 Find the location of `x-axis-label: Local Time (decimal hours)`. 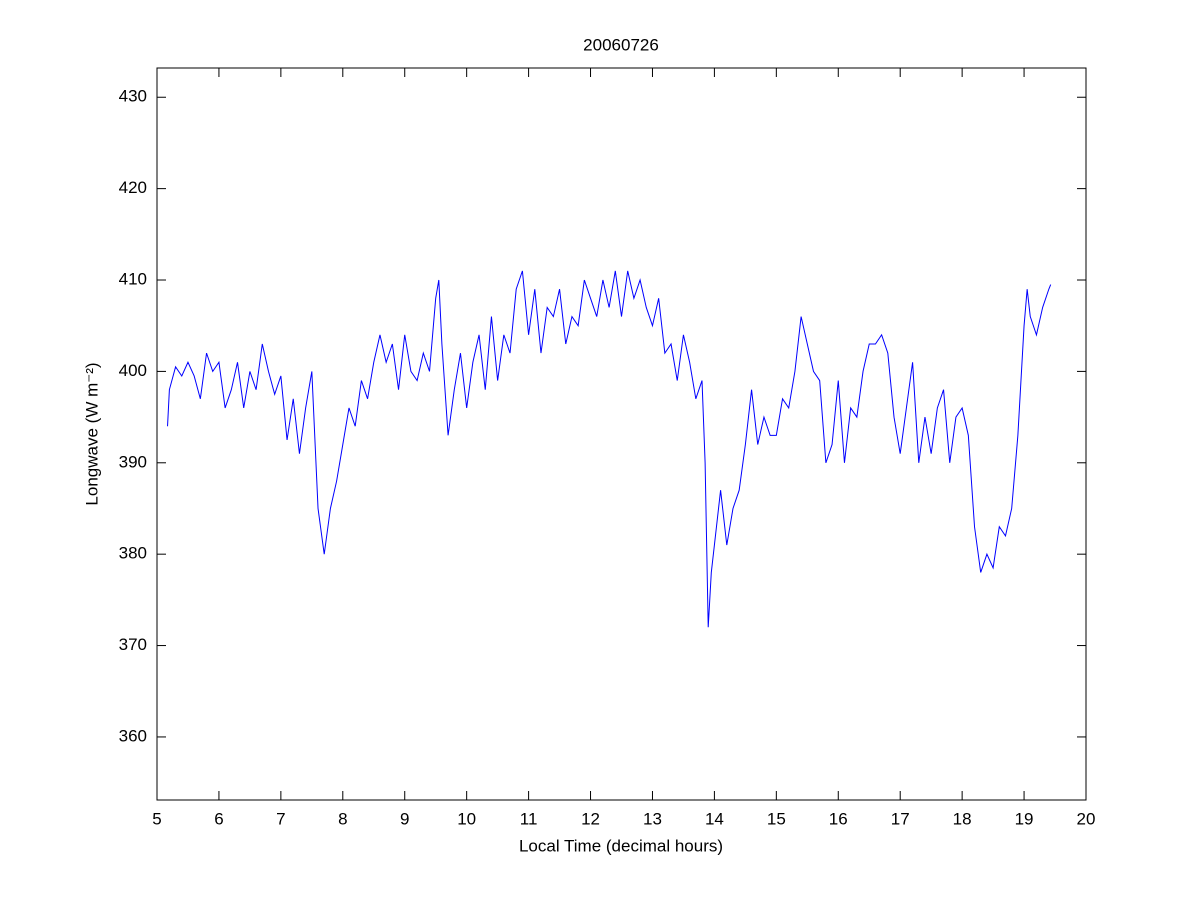

x-axis-label: Local Time (decimal hours) is located at coordinates (621, 845).